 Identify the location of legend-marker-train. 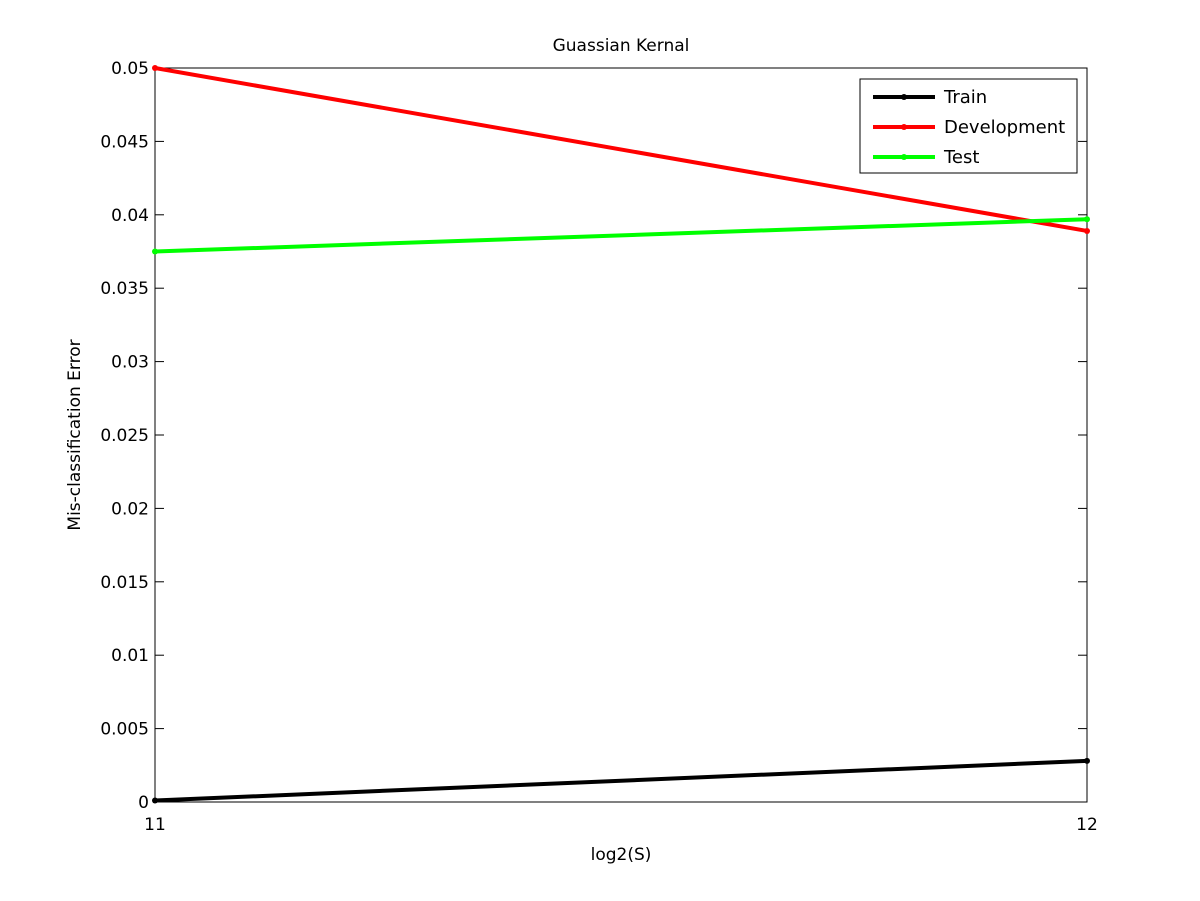
(904, 97).